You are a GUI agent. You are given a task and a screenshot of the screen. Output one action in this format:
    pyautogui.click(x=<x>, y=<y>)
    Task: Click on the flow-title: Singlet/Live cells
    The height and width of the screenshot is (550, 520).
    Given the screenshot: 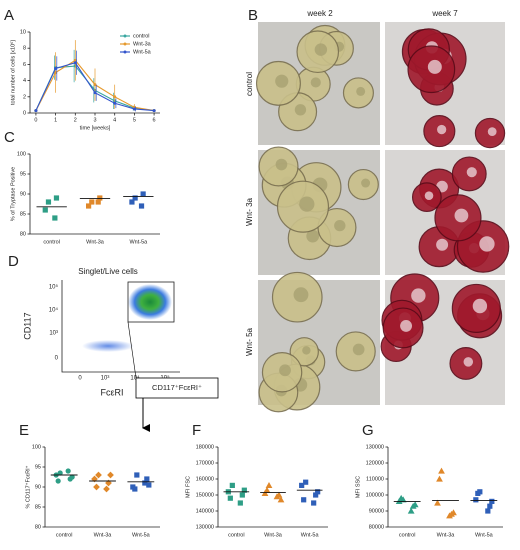 What is the action you would take?
    pyautogui.click(x=108, y=271)
    